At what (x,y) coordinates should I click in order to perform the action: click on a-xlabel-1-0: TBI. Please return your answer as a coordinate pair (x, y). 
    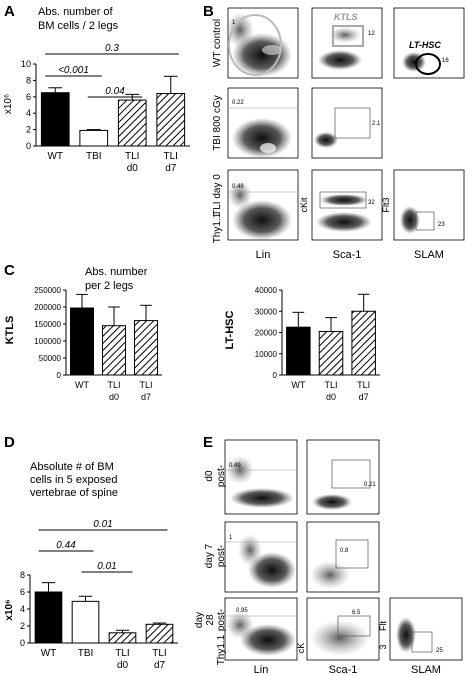
    Looking at the image, I should click on (94, 156).